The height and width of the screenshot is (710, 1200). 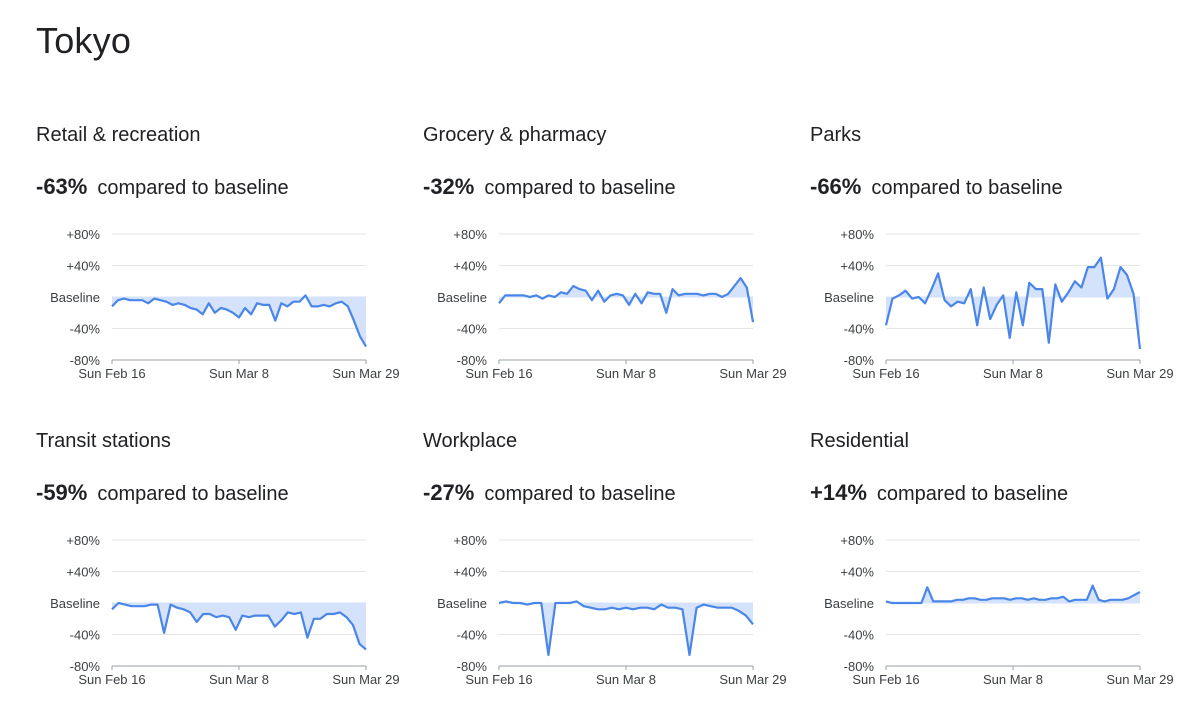 What do you see at coordinates (103, 441) in the screenshot?
I see `panel-title: Transit stations` at bounding box center [103, 441].